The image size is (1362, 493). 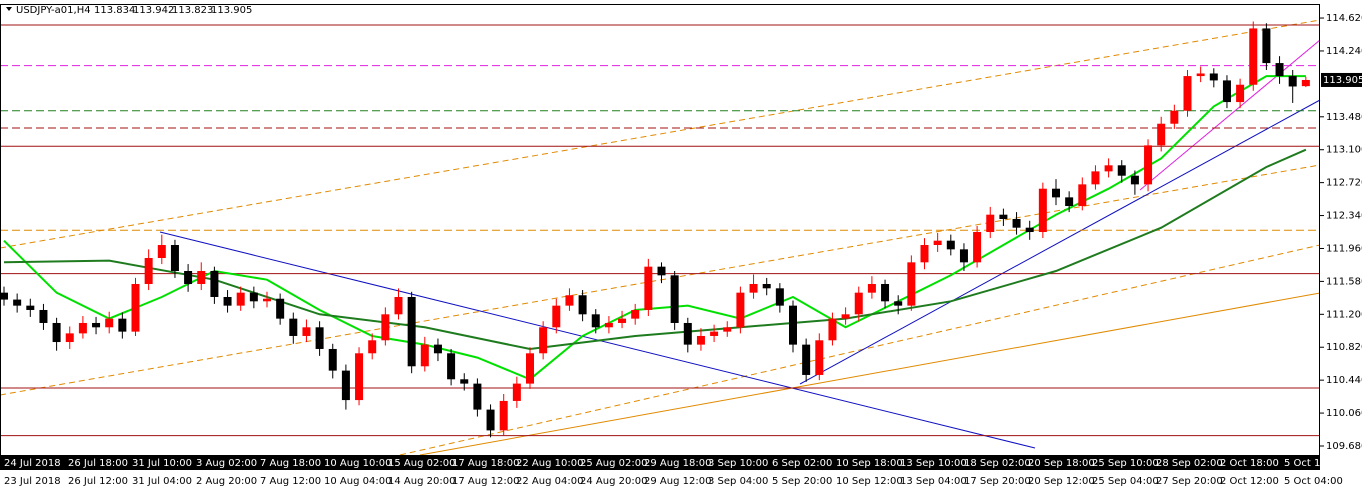 I want to click on y-tick-label: 112.340, so click(x=1344, y=216).